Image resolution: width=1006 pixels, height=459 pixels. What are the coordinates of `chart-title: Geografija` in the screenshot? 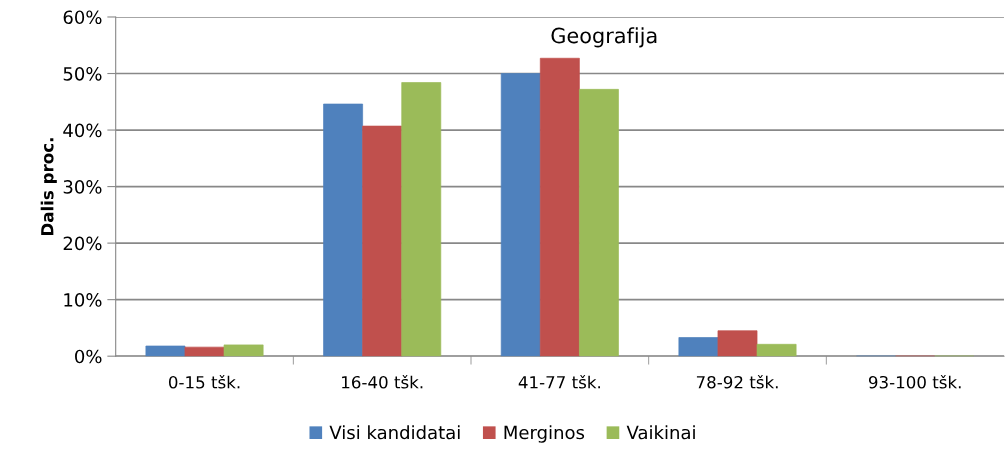 It's located at (604, 37).